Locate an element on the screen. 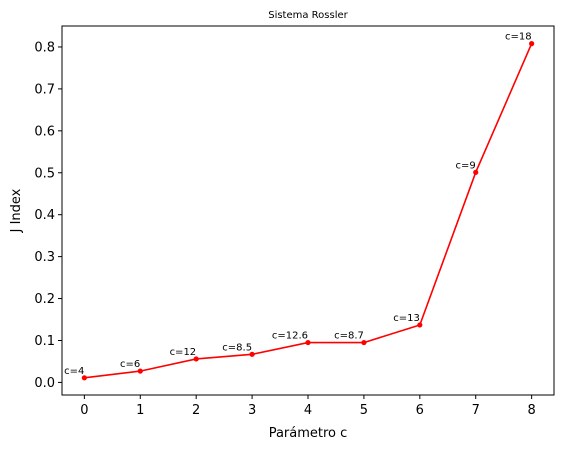 The width and height of the screenshot is (567, 449). x-tick-label: 7 is located at coordinates (476, 410).